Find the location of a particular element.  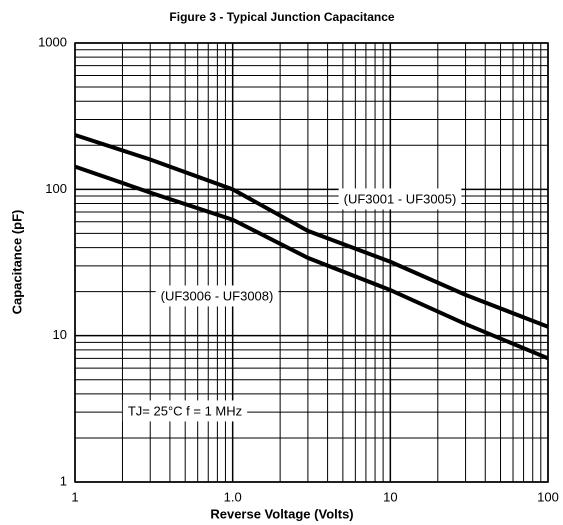

annotation: TJ= 25°C f = 1 MHz is located at coordinates (185, 410).